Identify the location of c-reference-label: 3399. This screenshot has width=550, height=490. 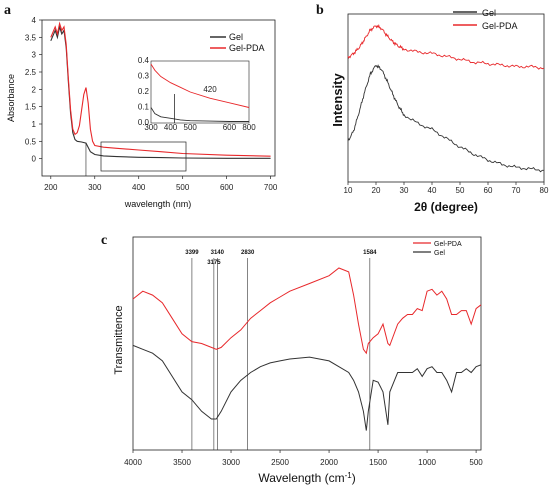
(192, 253).